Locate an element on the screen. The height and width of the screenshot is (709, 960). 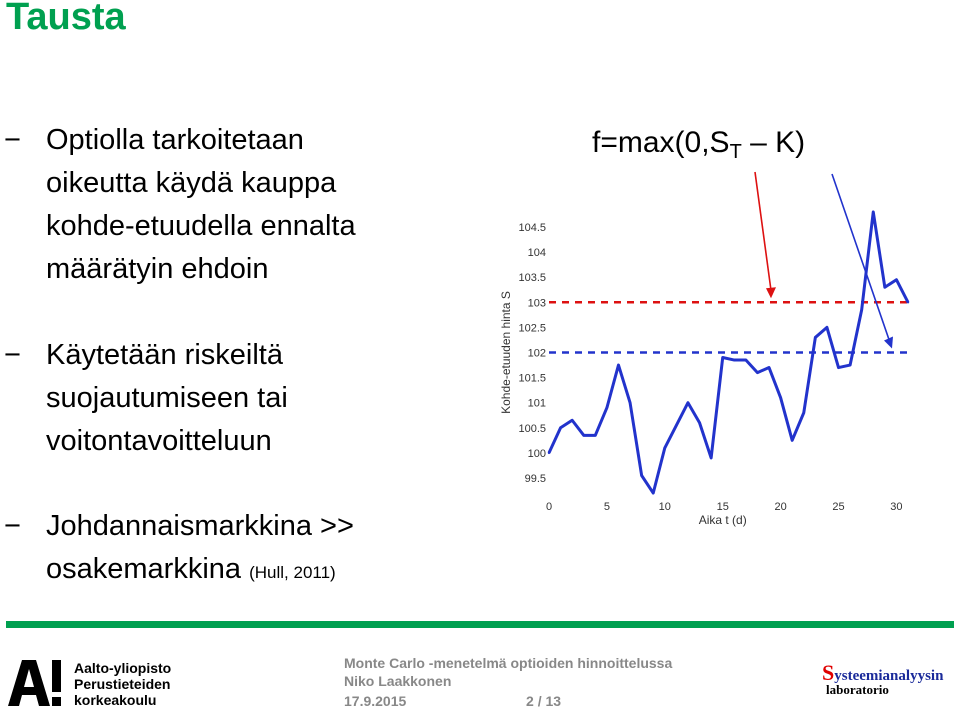
arrow-head-s-icon is located at coordinates (888, 342).